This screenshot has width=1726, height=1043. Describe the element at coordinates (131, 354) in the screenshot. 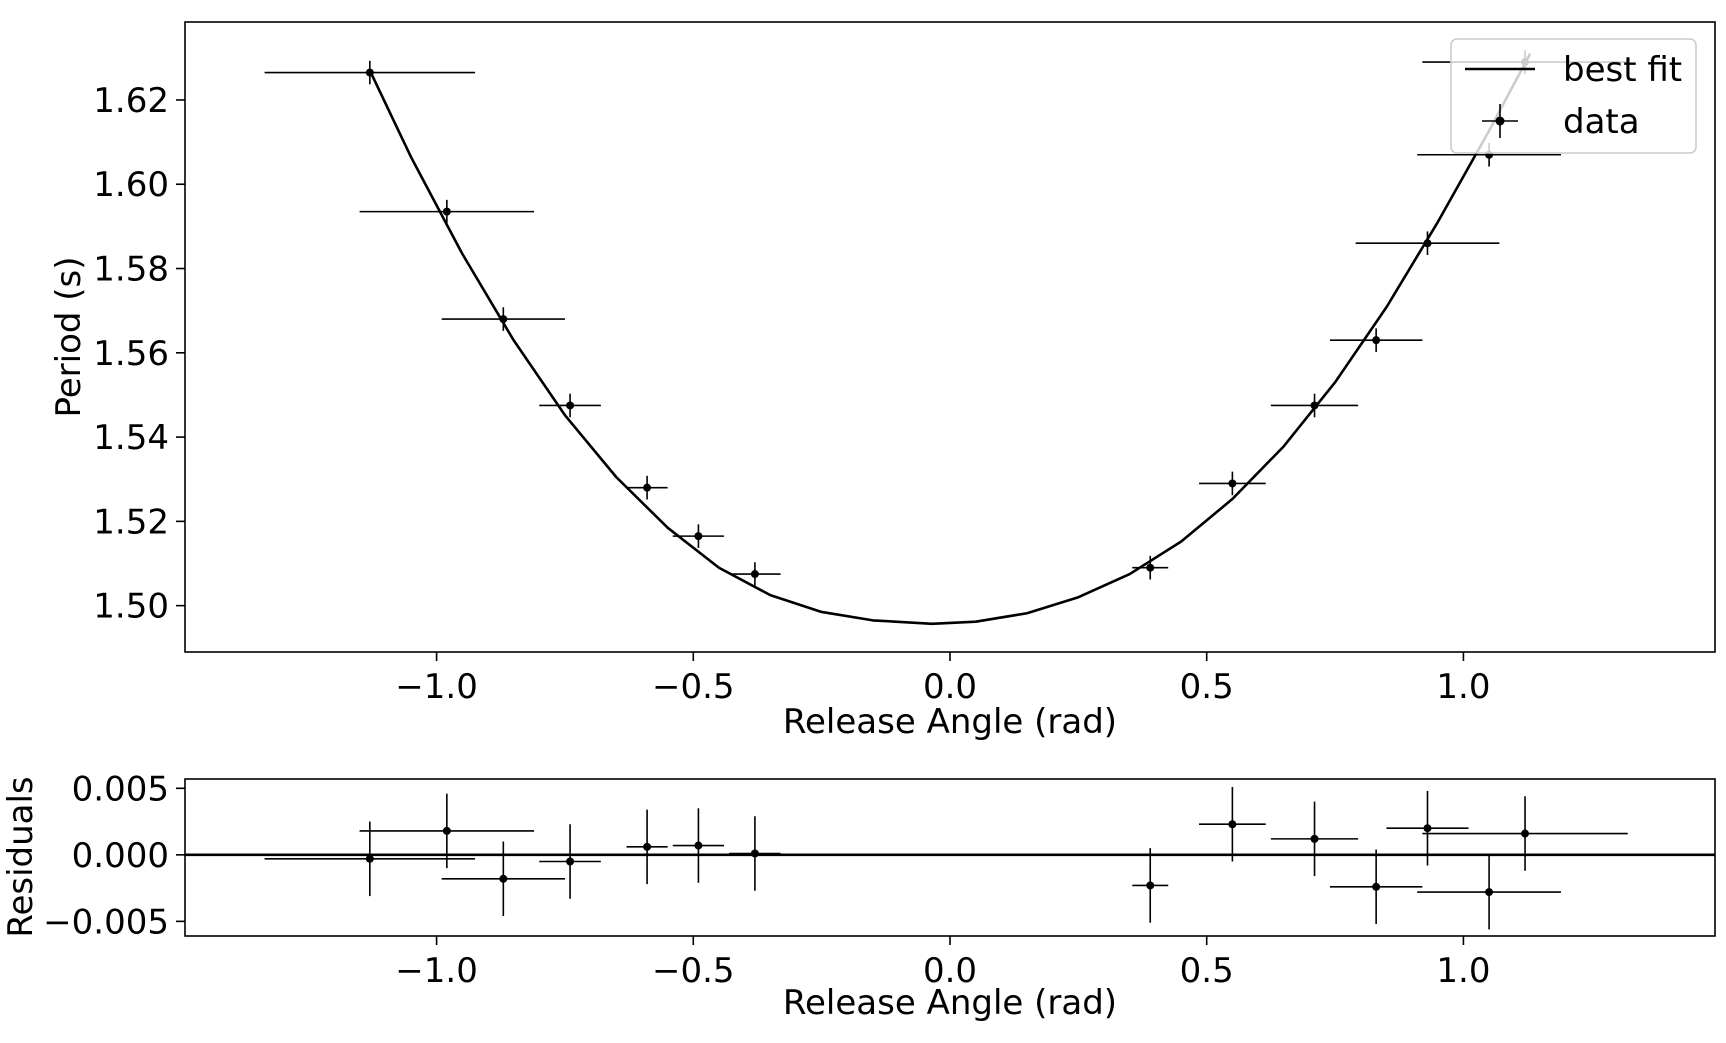

I see `main-y-tick-label: 1.56` at that location.